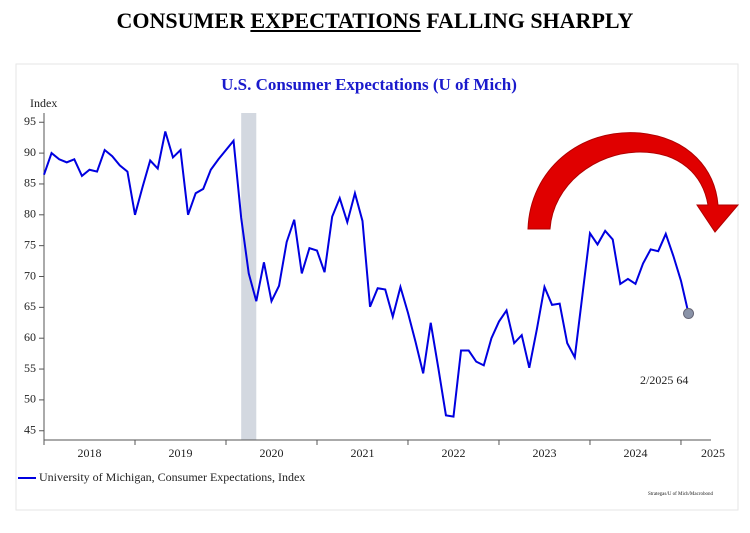 This screenshot has height=533, width=750. I want to click on x-tick-label: 2018, so click(89, 453).